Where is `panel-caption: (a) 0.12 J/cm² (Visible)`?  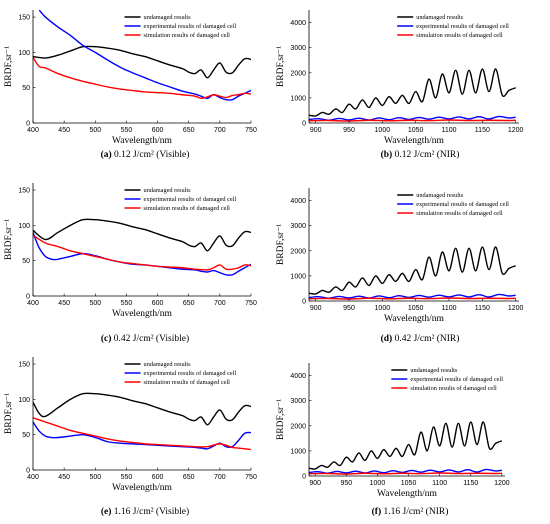
panel-caption: (a) 0.12 J/cm² (Visible) is located at coordinates (145, 154).